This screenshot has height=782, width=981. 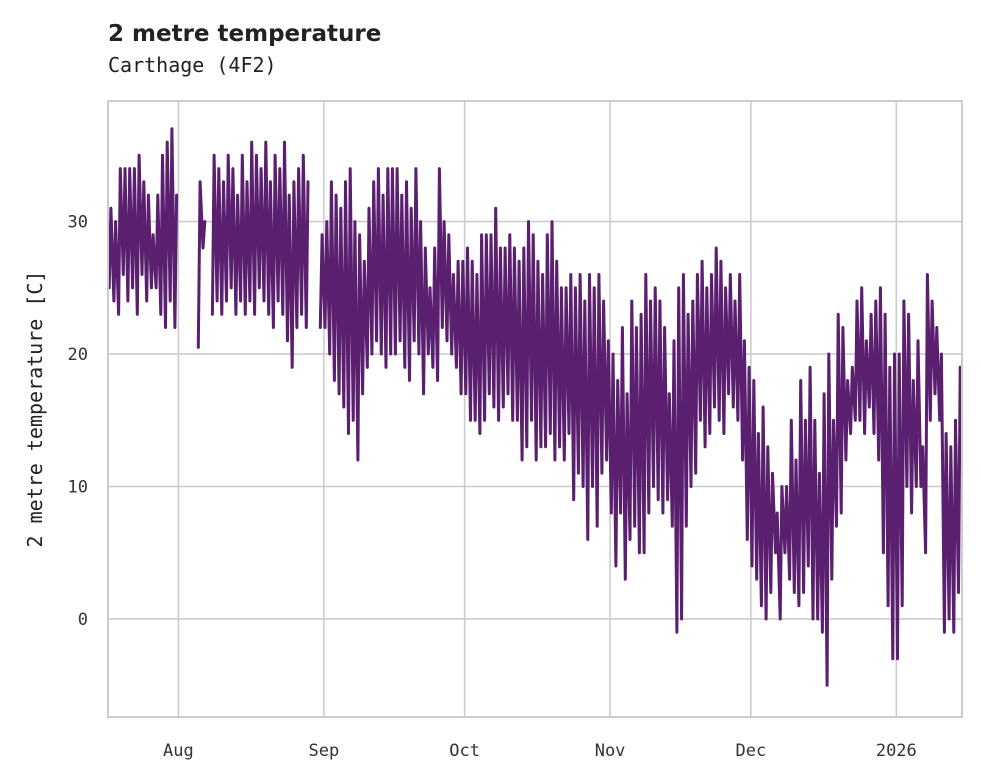 I want to click on y-axis-label: 2 metre temperature [C], so click(x=35, y=409).